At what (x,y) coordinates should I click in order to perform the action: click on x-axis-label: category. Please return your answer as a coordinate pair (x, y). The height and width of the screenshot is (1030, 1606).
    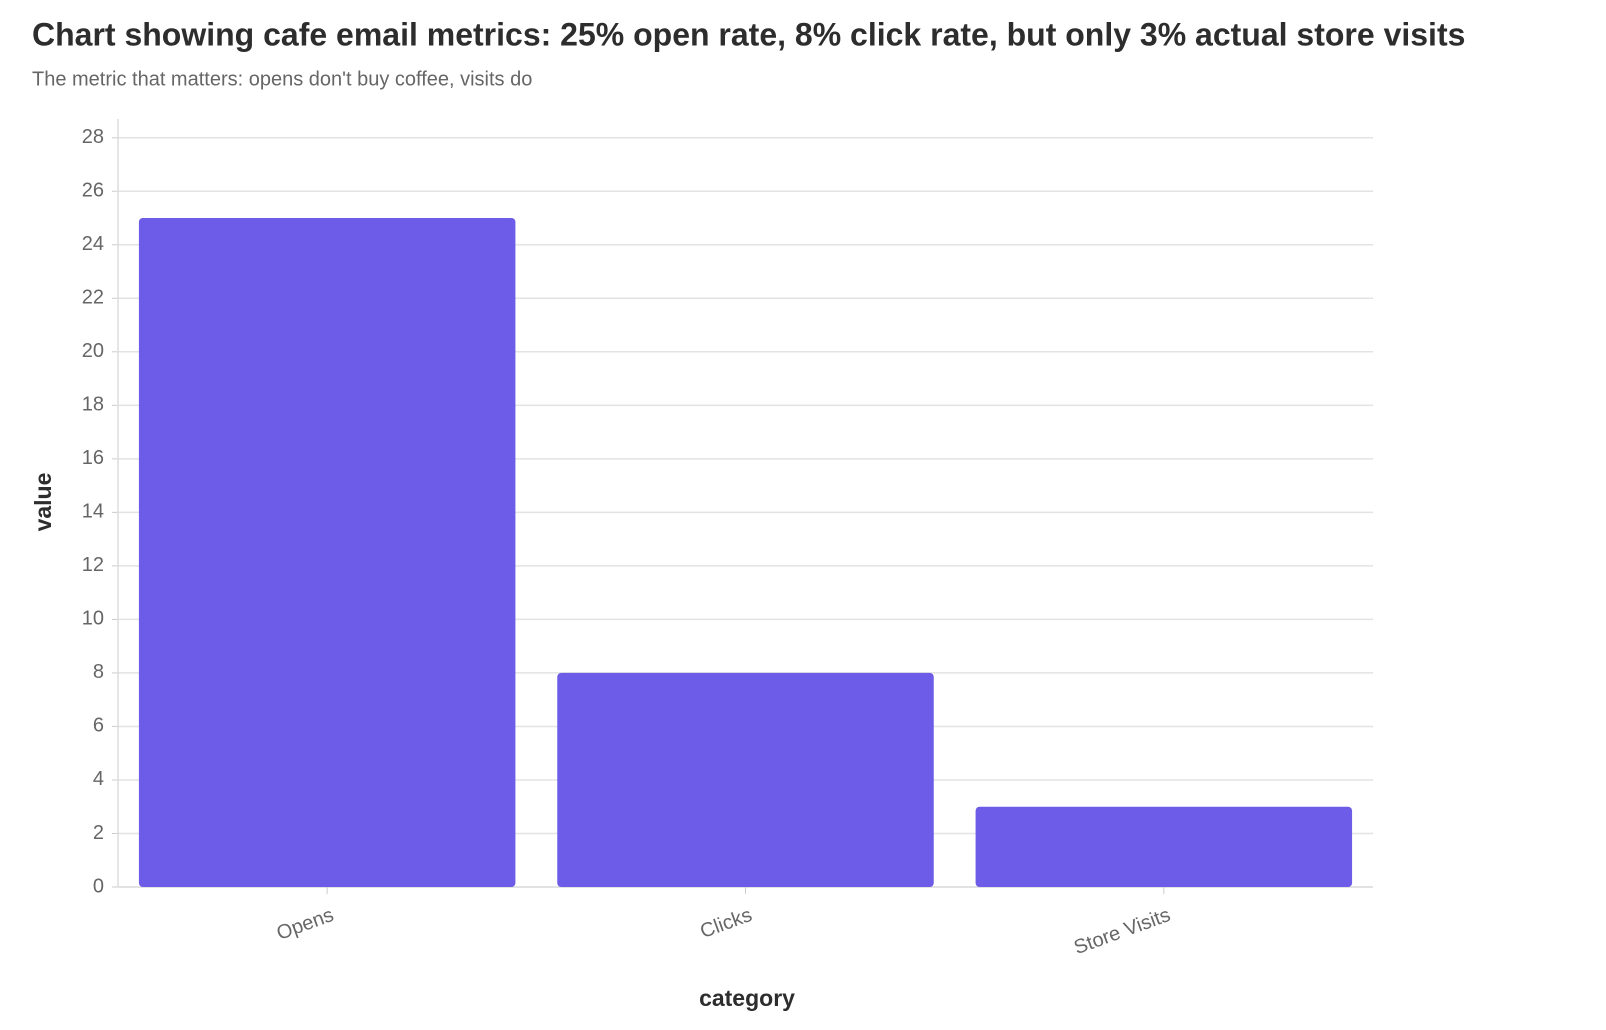
    Looking at the image, I should click on (747, 998).